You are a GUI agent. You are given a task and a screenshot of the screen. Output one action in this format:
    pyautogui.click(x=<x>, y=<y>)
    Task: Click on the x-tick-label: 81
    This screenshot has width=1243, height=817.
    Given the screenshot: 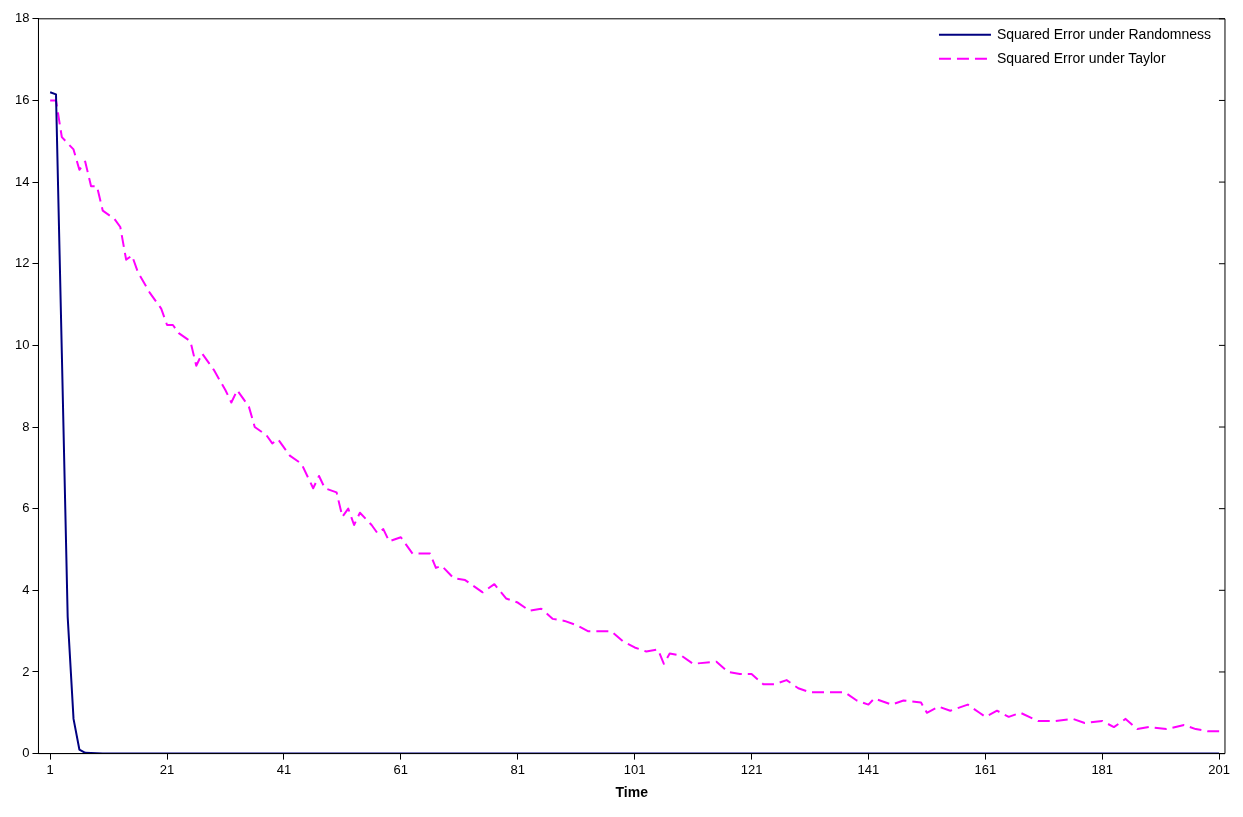 What is the action you would take?
    pyautogui.click(x=517, y=769)
    